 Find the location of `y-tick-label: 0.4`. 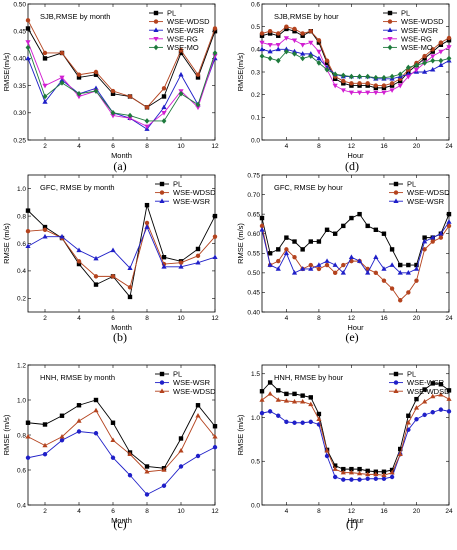

y-tick-label: 0.4 is located at coordinates (21, 505).